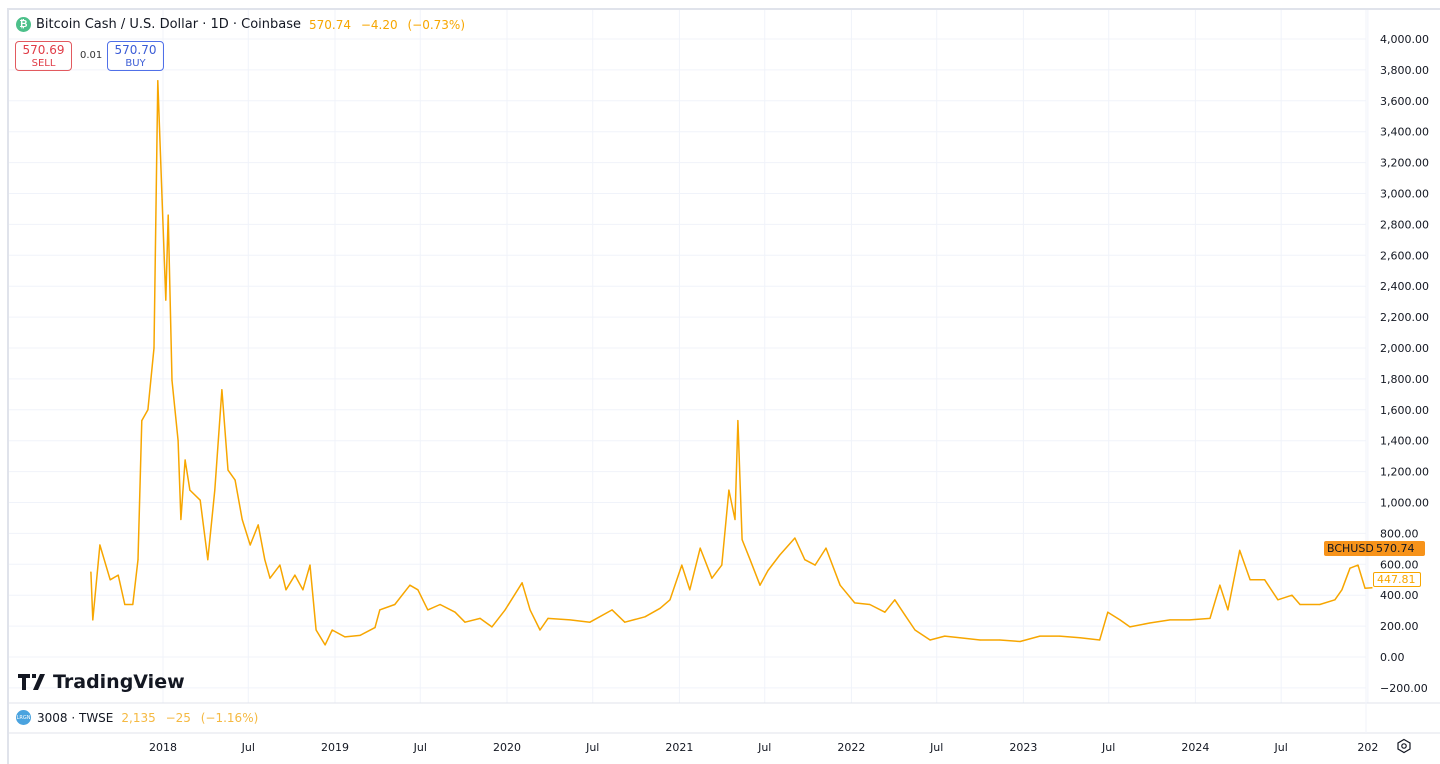  Describe the element at coordinates (1350, 548) in the screenshot. I see `symbol-tag: BCHUSD` at that location.